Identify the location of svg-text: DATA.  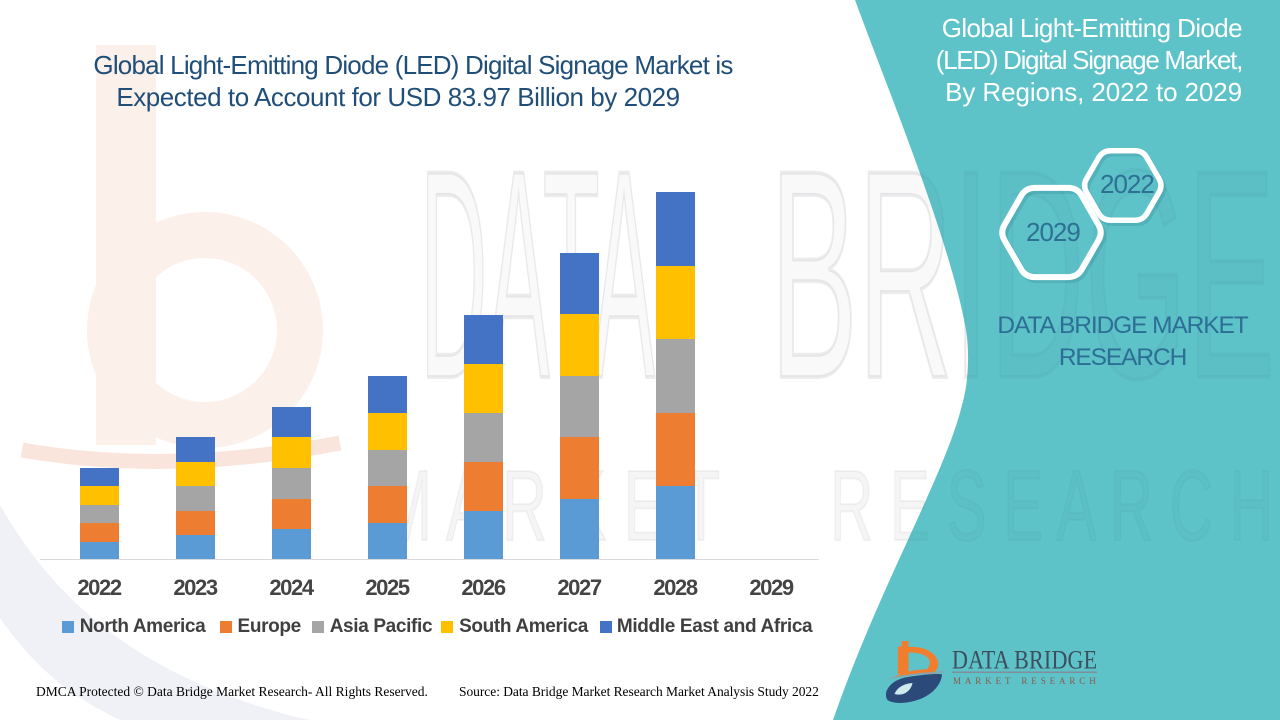
(537, 274).